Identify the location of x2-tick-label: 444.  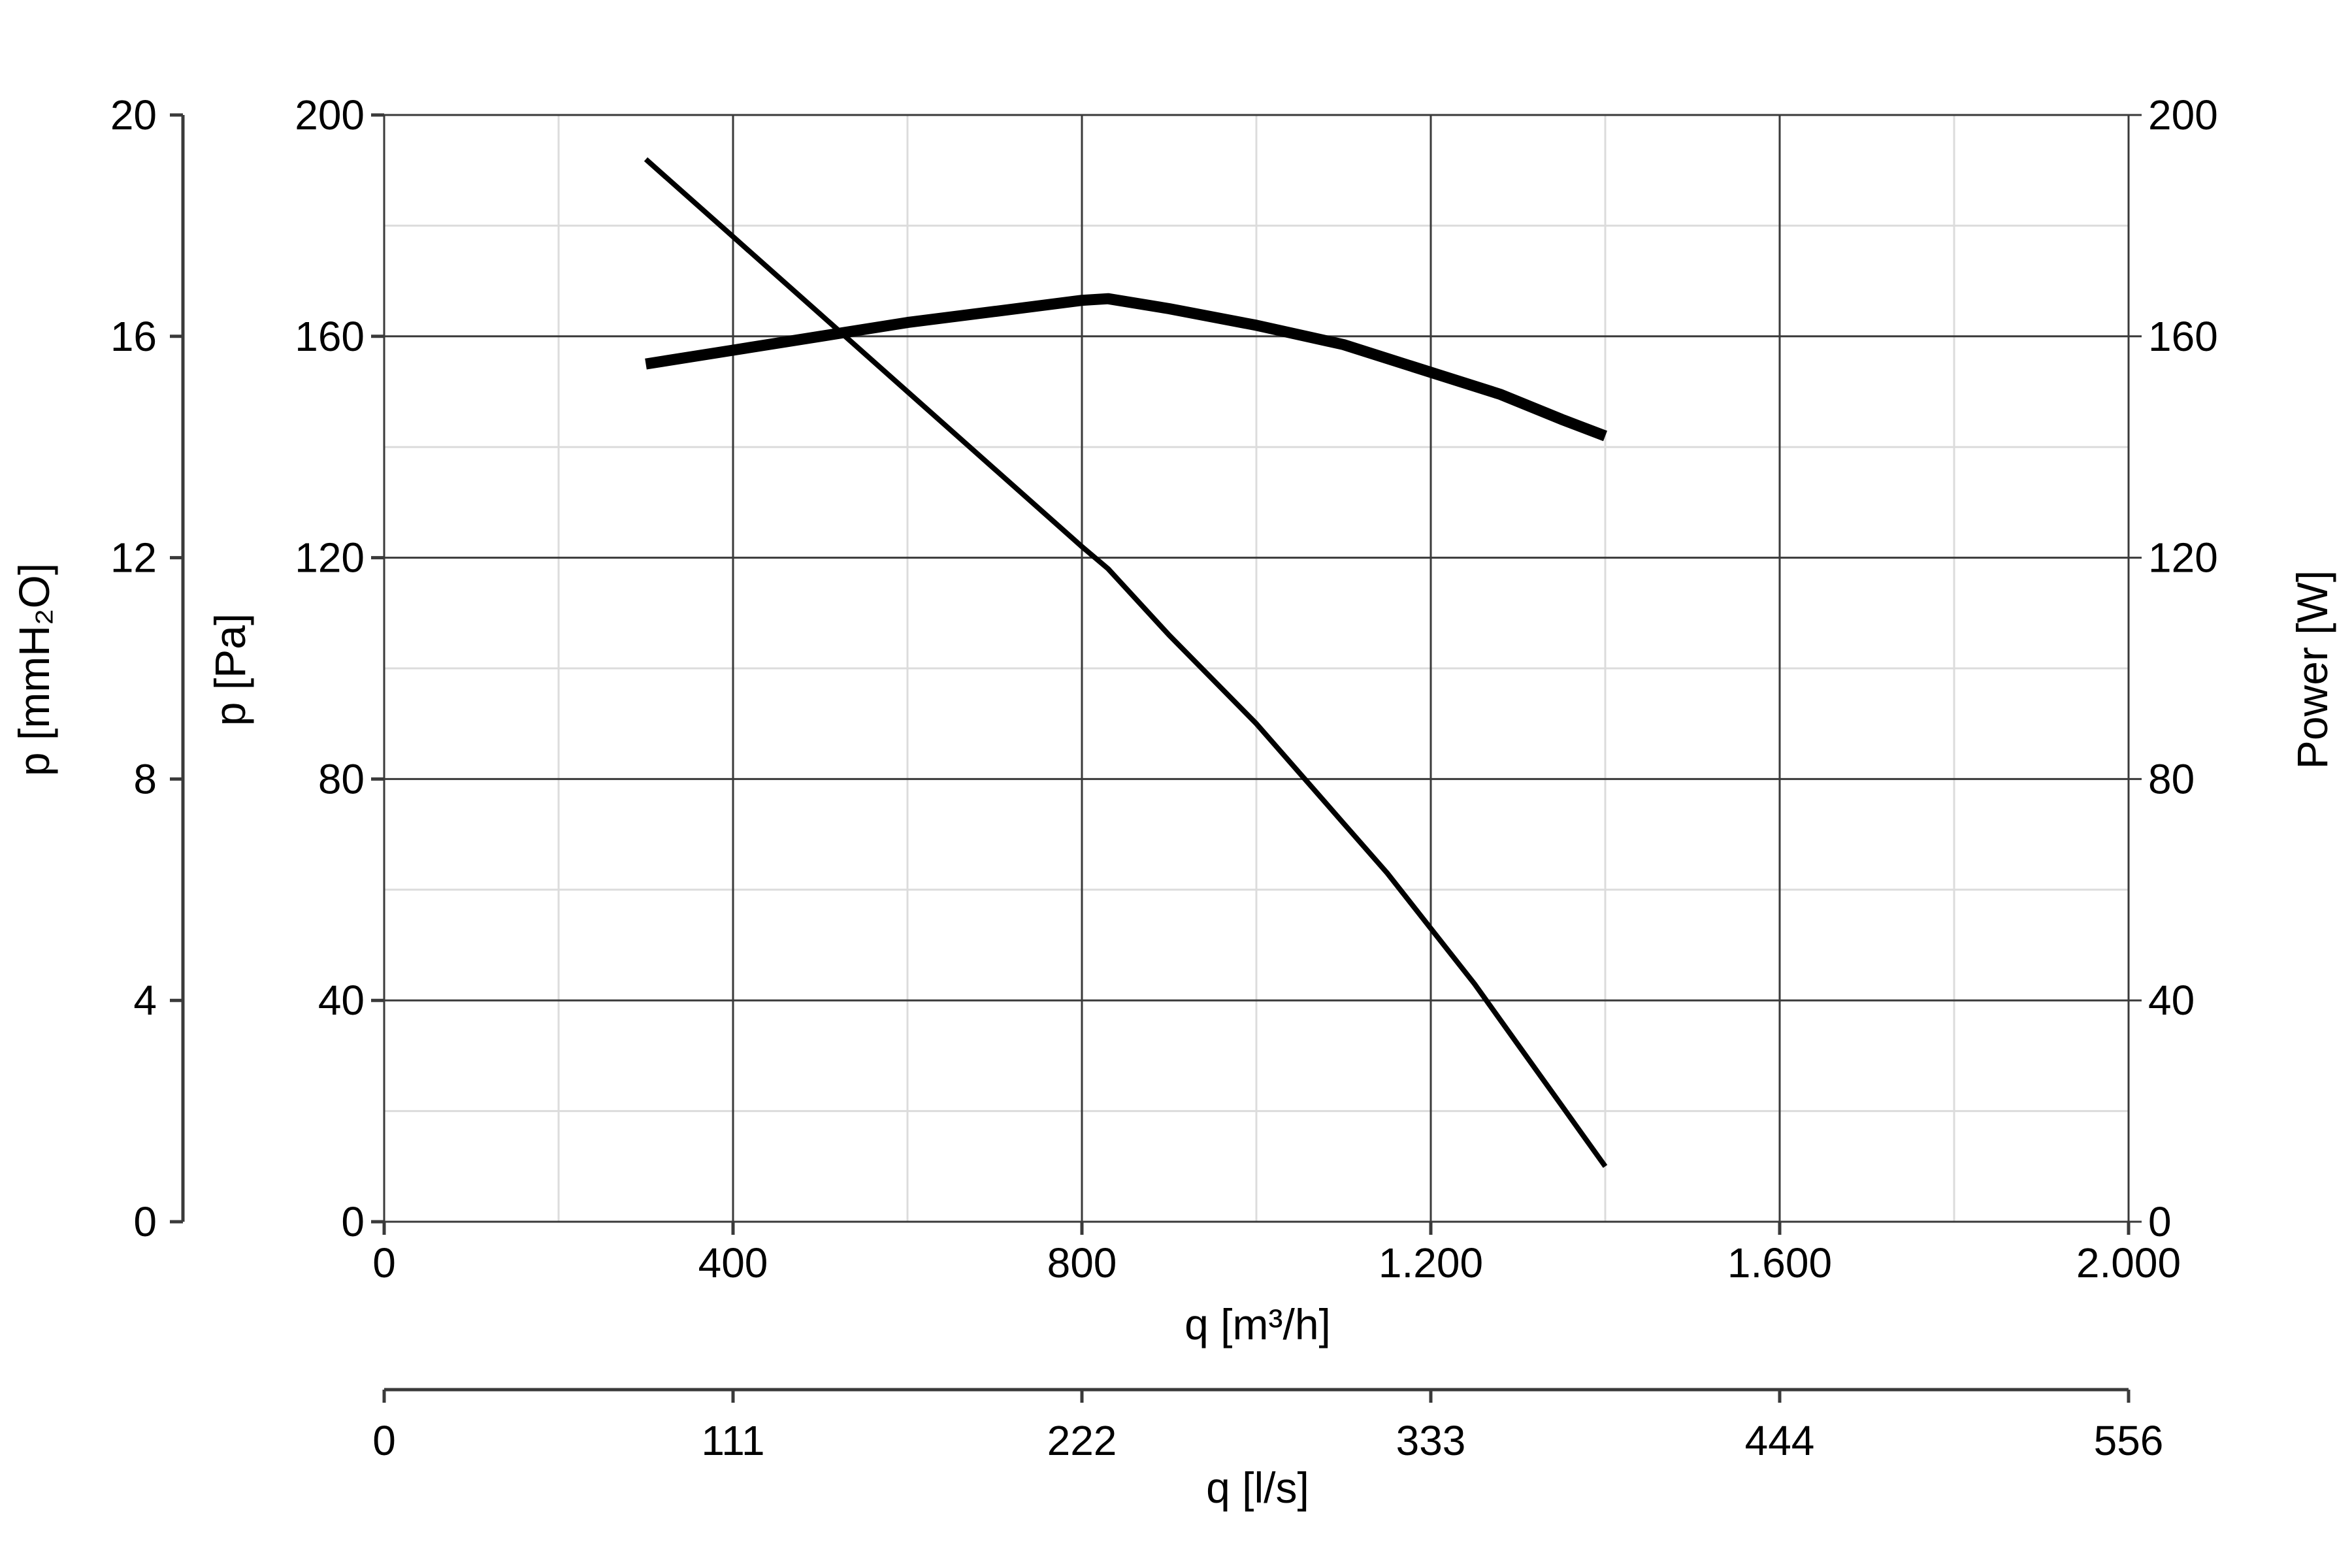
(1780, 1440).